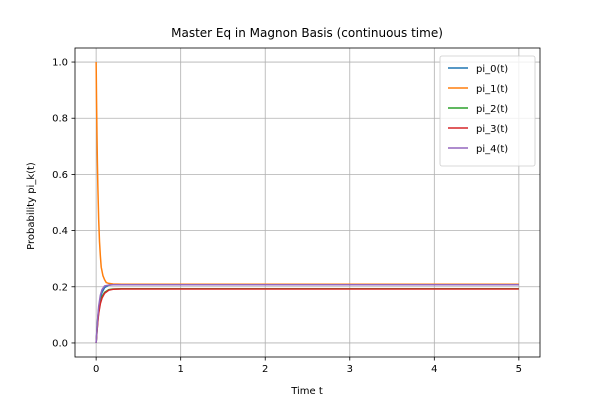 The width and height of the screenshot is (600, 400). What do you see at coordinates (350, 369) in the screenshot?
I see `x-tick-label: 3` at bounding box center [350, 369].